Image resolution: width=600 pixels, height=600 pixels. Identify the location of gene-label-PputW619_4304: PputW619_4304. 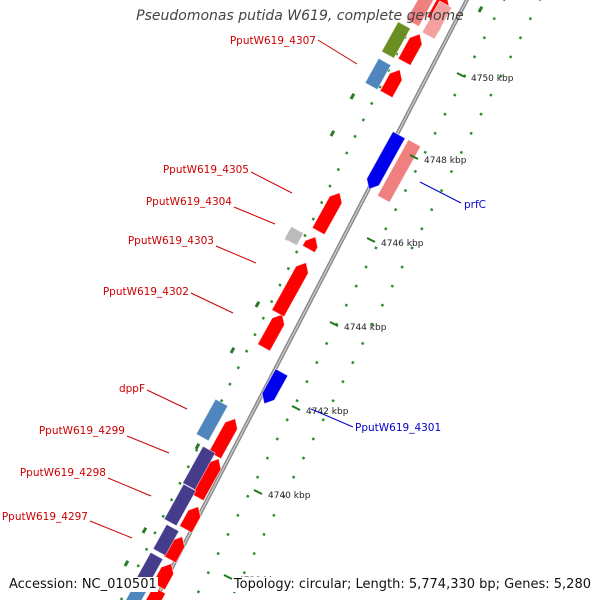
(189, 202).